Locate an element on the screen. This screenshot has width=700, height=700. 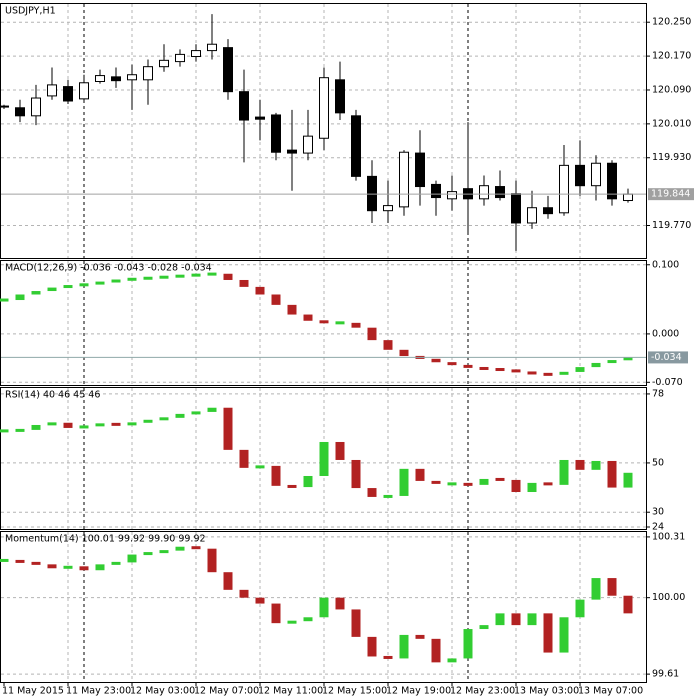
pane-title: Momentum(14) 100.01 99.92 99.90 99.92 is located at coordinates (105, 539).